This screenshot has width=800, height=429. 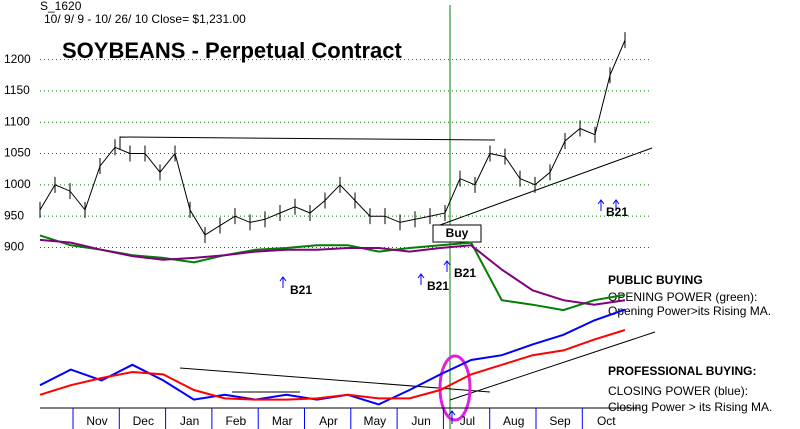 I want to click on y-tick-label: 1100, so click(x=17, y=121).